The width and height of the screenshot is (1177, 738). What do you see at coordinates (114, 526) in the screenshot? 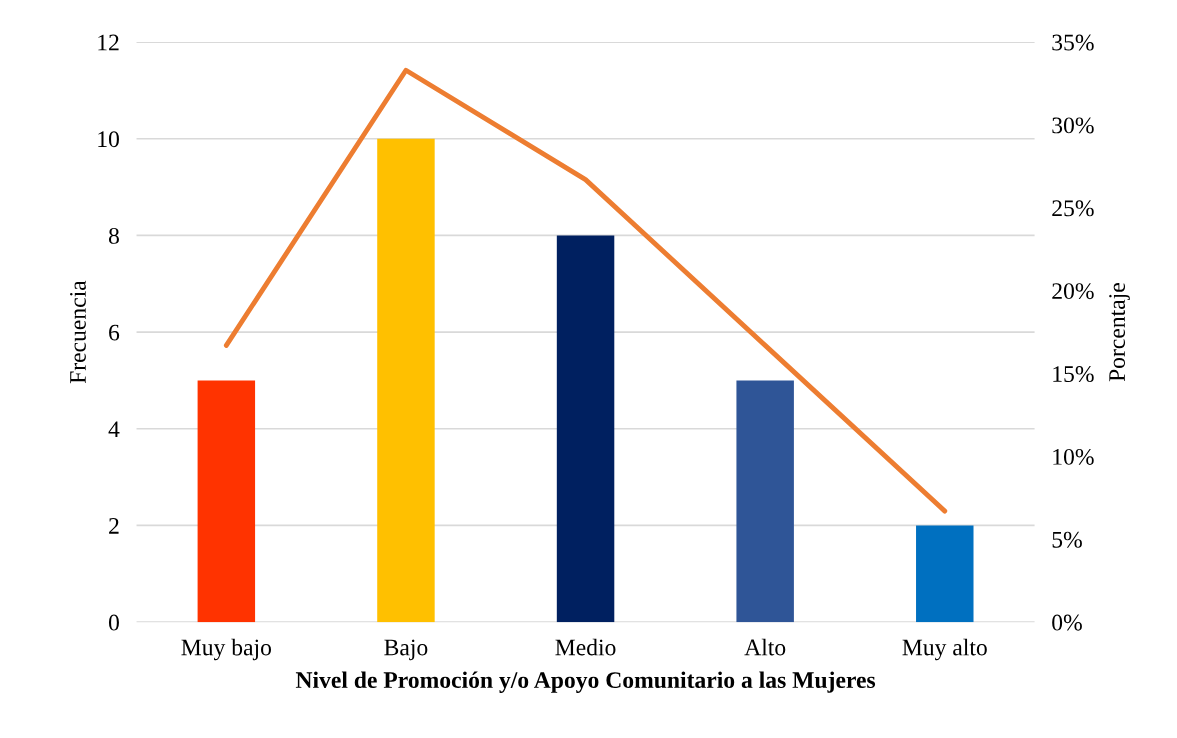
I see `y-tick-label: 2` at bounding box center [114, 526].